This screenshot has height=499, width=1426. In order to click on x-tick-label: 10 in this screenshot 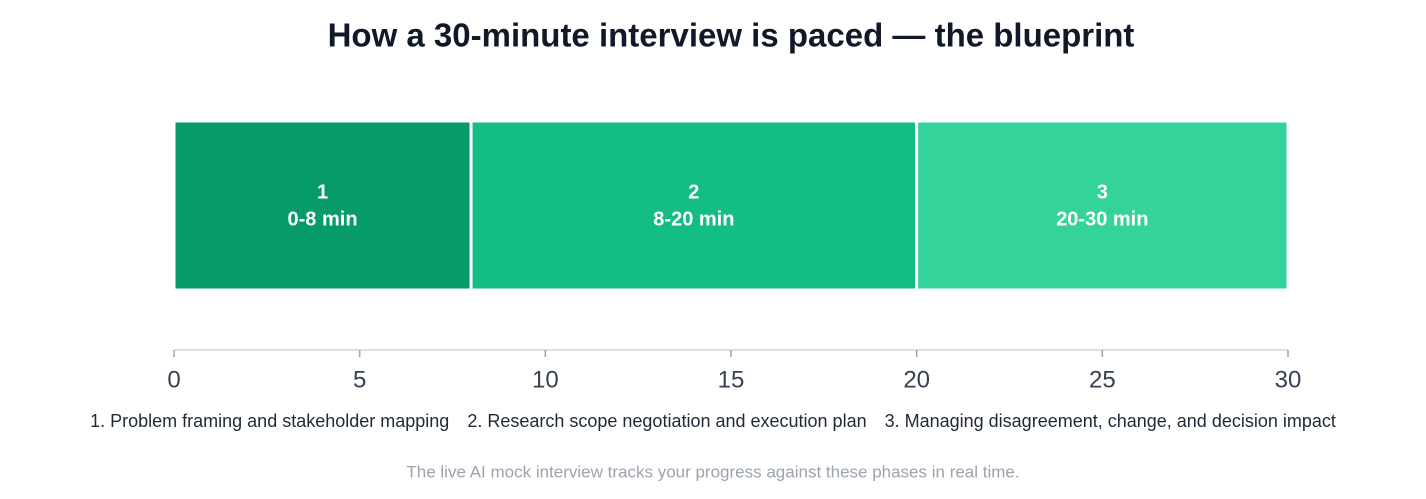, I will do `click(545, 379)`.